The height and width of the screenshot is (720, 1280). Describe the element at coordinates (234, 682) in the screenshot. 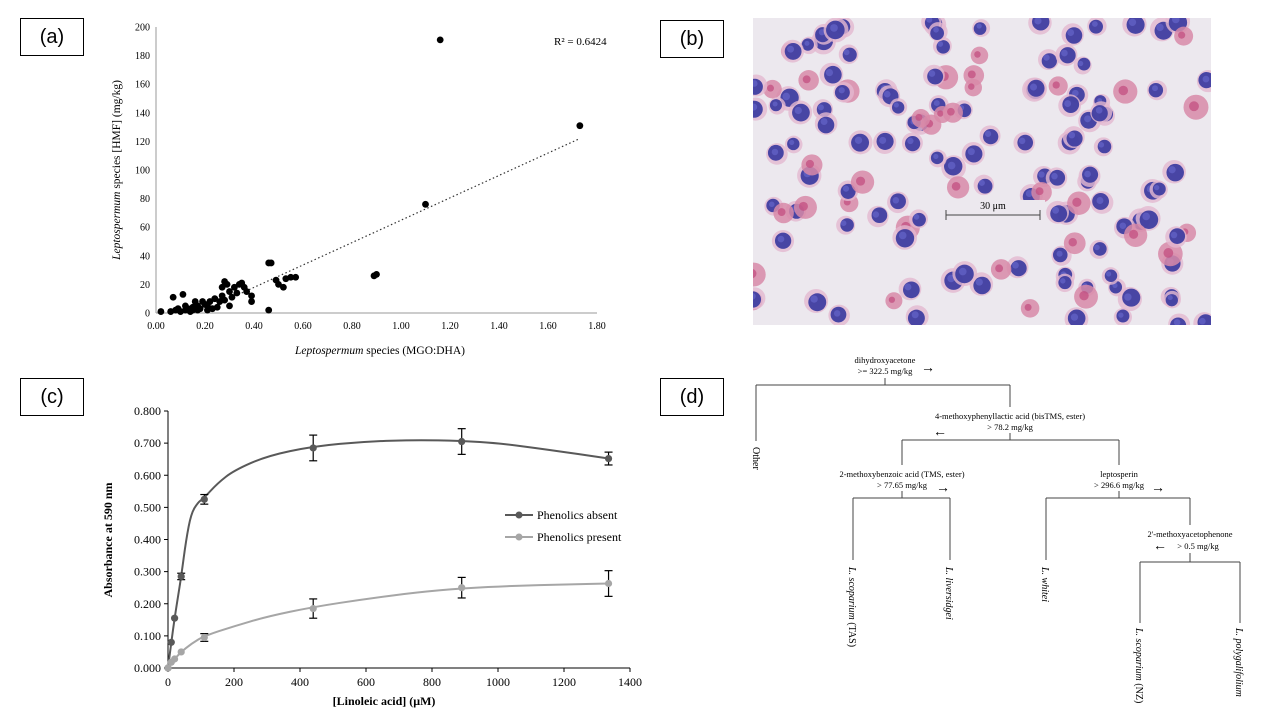

I see `x-tick-label: 200` at that location.